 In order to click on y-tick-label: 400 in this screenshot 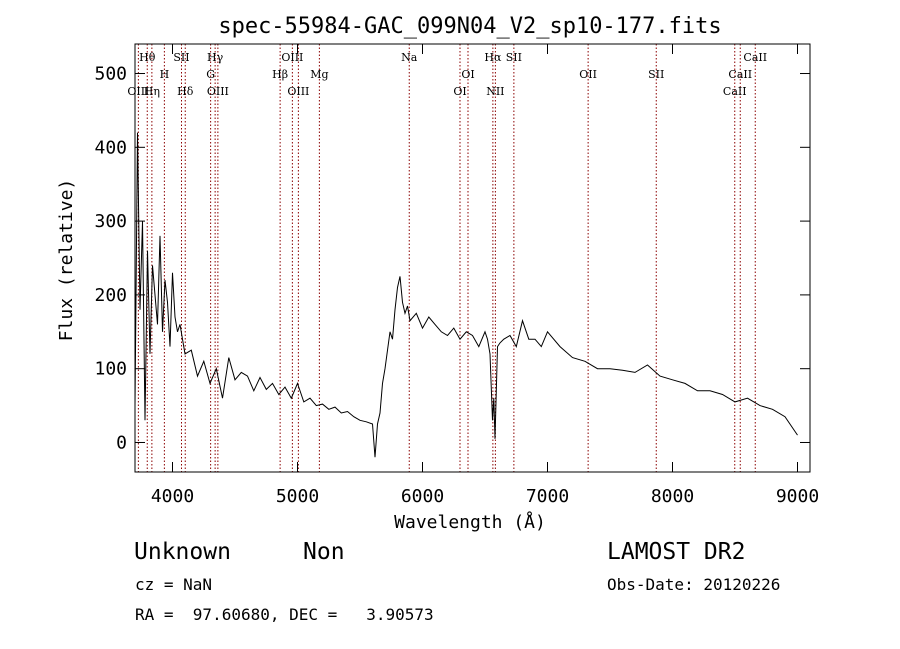, I will do `click(110, 147)`.